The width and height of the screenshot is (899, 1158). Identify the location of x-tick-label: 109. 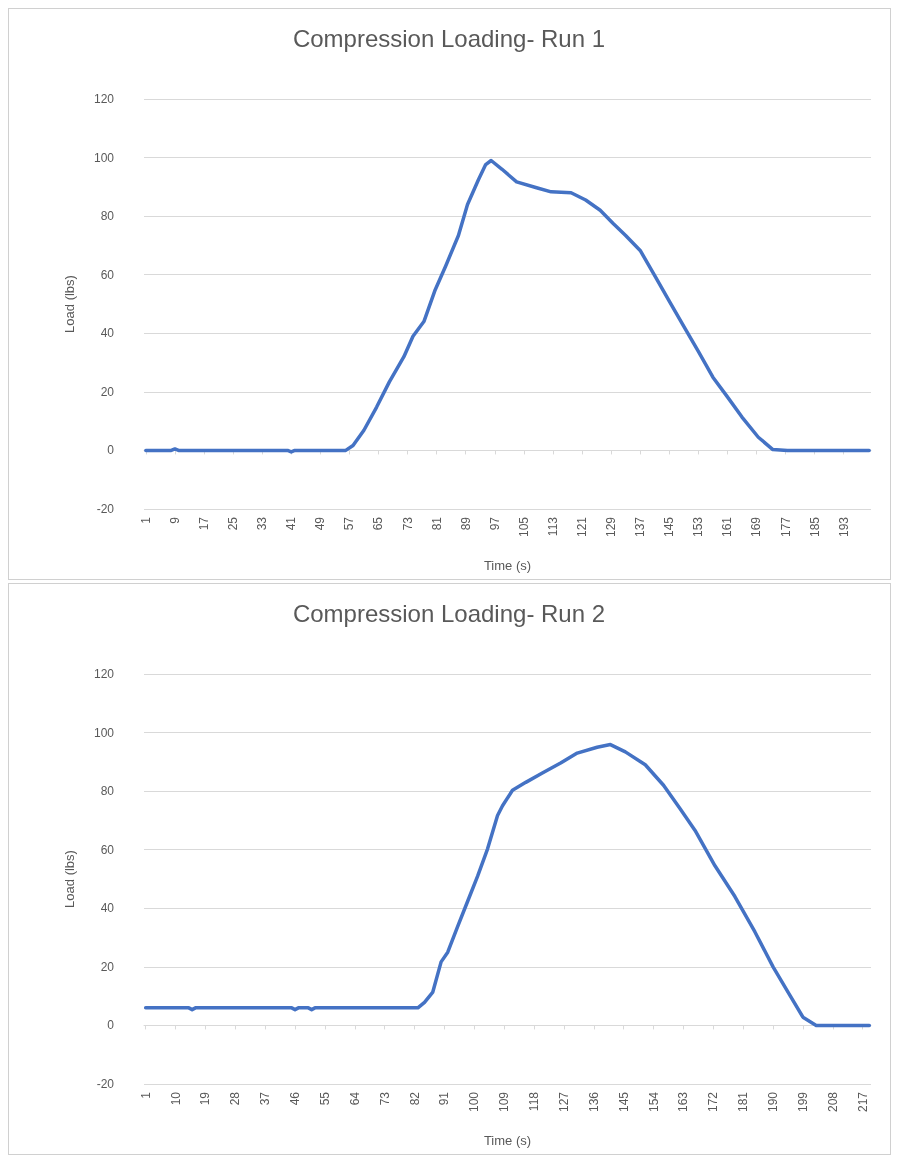
(504, 1102).